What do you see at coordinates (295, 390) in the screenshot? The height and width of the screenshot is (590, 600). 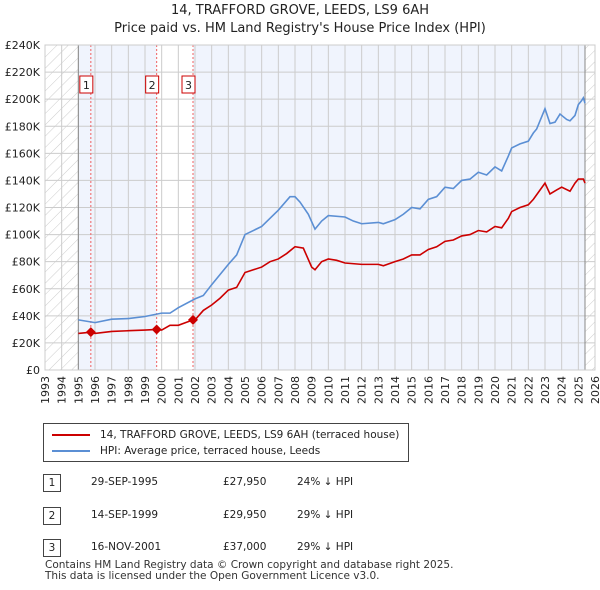 I see `x-tick-label: 2008` at bounding box center [295, 390].